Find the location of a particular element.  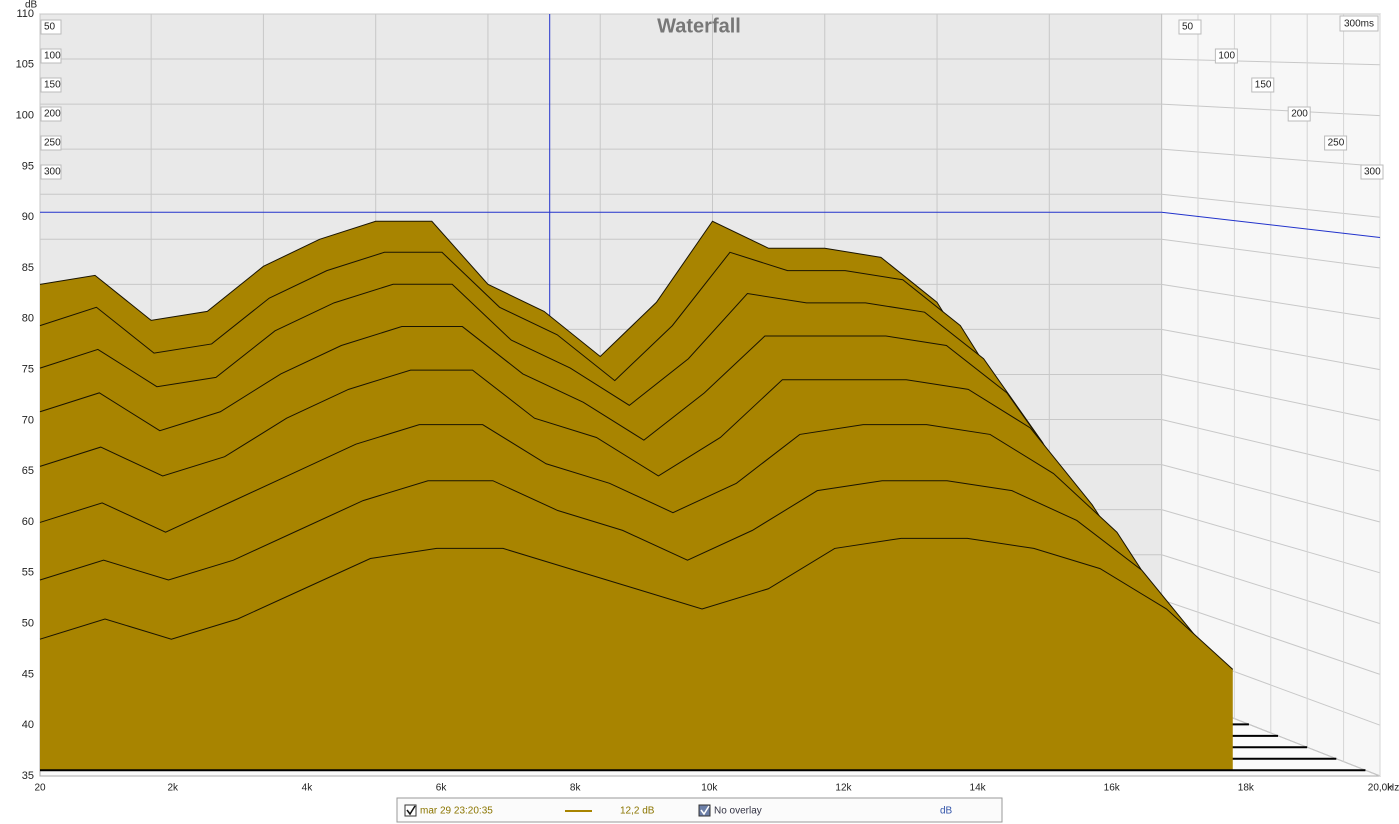

y-axis-label: dB is located at coordinates (31, 5).